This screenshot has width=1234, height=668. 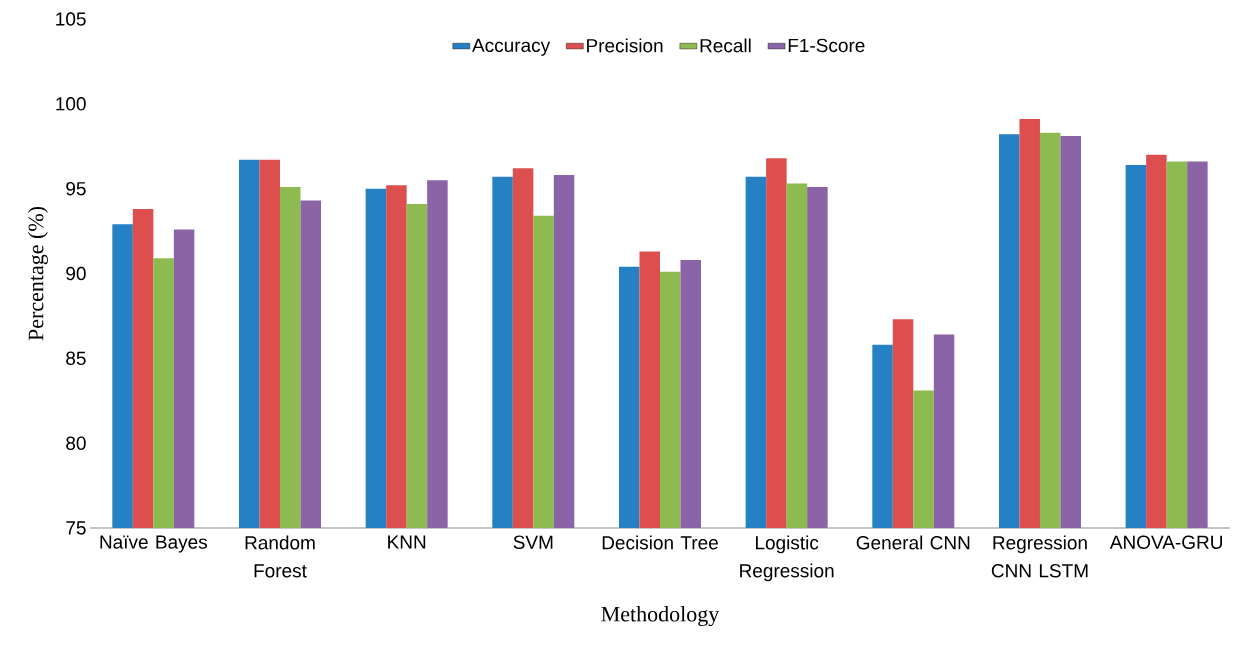 I want to click on y-tick-label: 105, so click(x=71, y=19).